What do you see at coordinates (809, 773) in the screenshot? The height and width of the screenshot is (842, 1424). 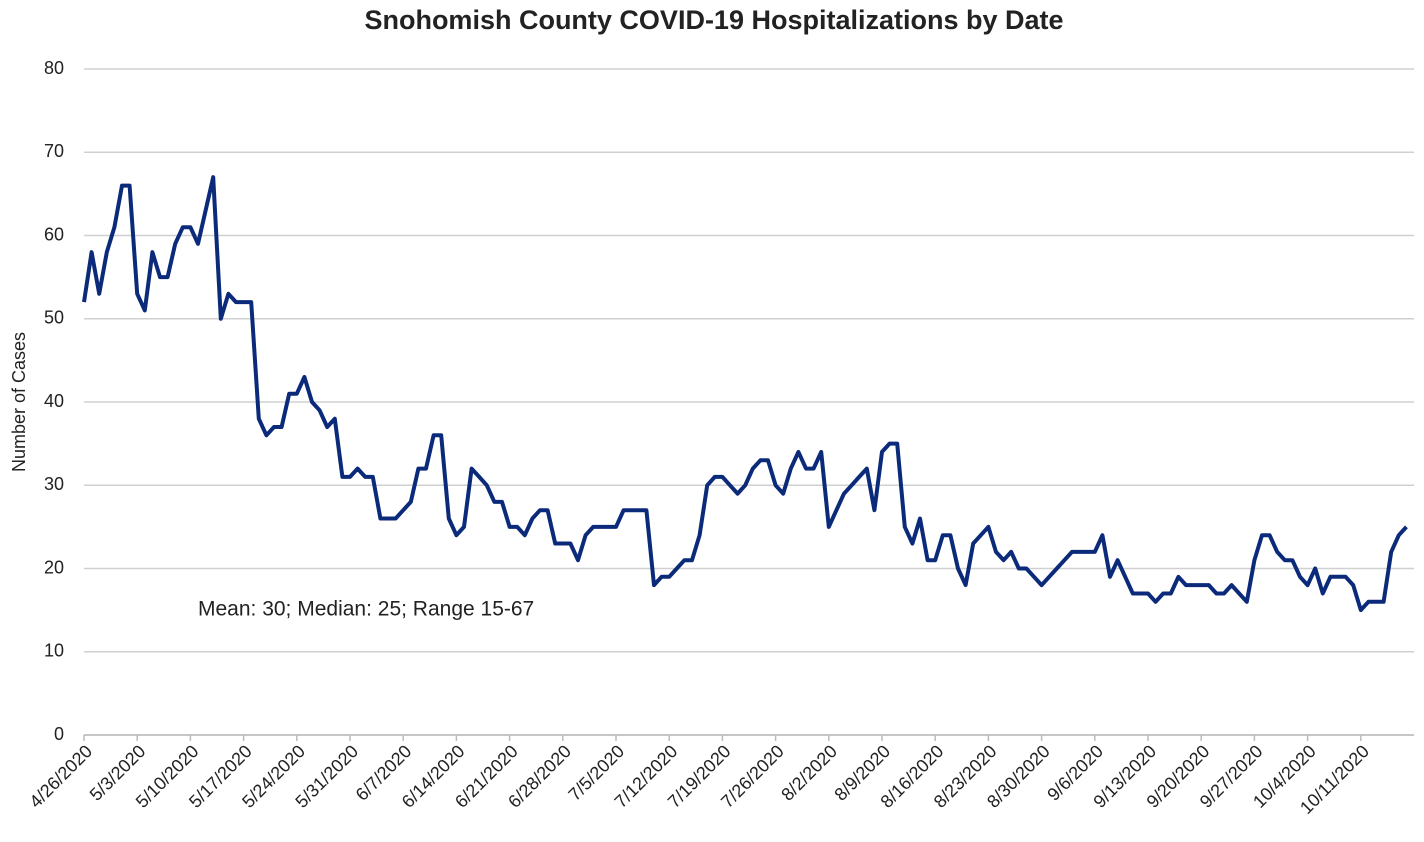 I see `x-tick-label: 8/2/2020` at bounding box center [809, 773].